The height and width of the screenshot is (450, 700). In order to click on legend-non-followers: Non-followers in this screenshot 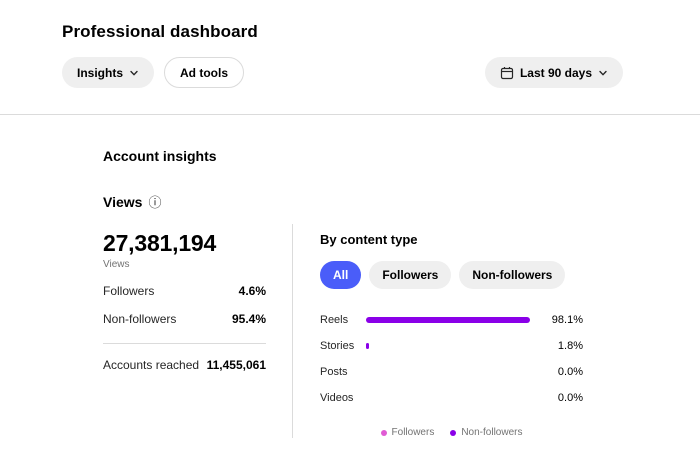, I will do `click(486, 432)`.